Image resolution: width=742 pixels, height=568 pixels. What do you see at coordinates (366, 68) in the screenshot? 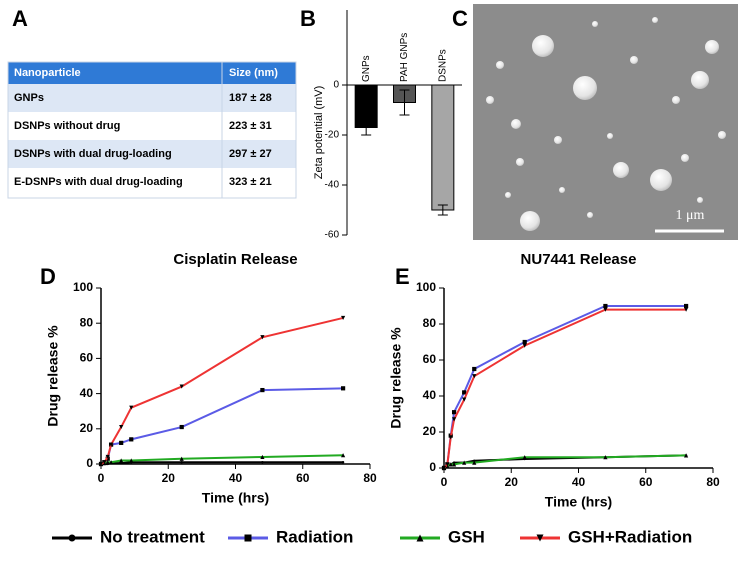
I see `x-tick-label: GNPs` at bounding box center [366, 68].